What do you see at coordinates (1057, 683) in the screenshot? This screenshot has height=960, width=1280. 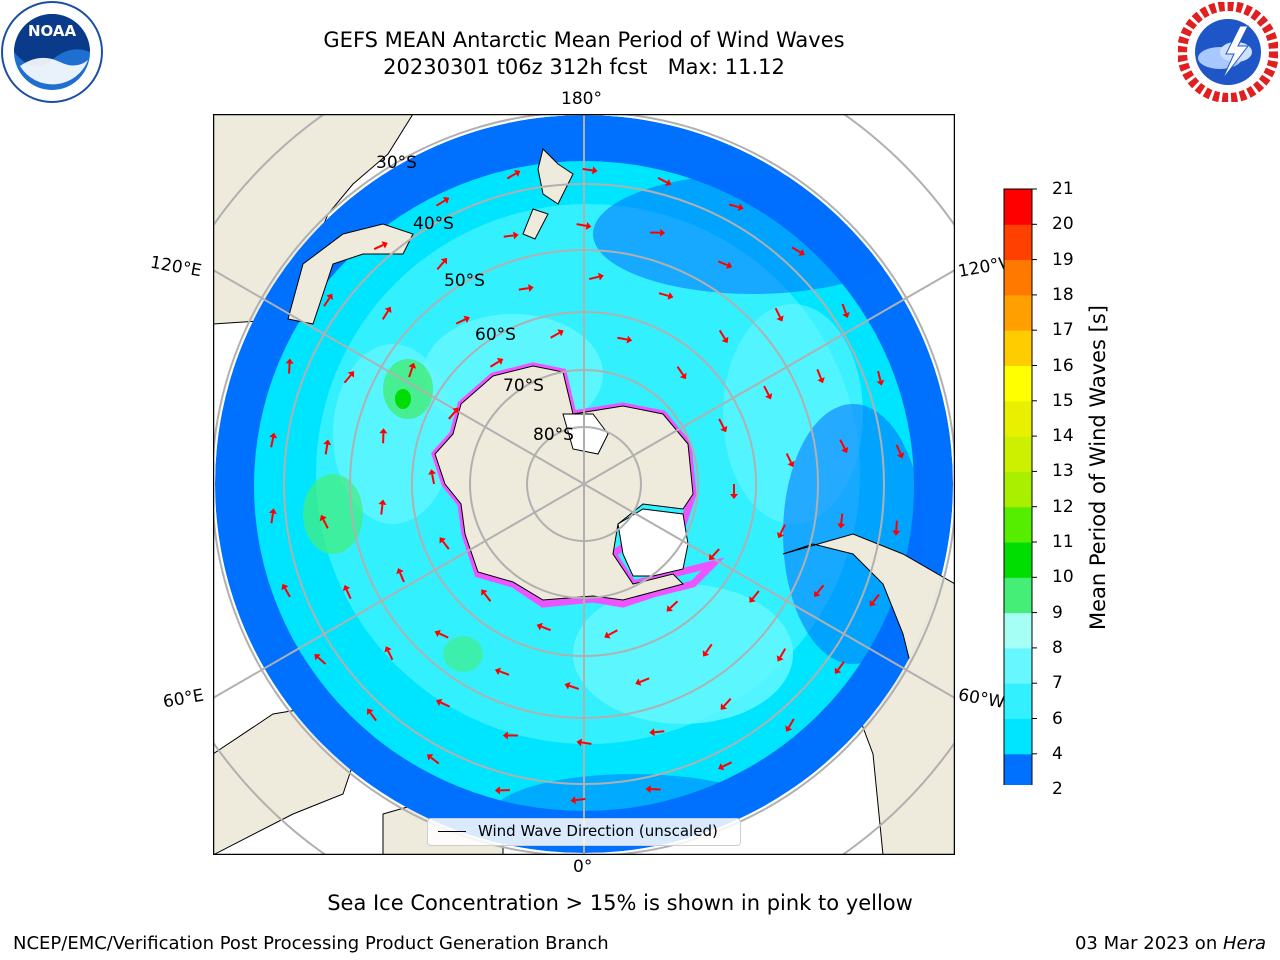 I see `colorbar-tick-label: 7` at bounding box center [1057, 683].